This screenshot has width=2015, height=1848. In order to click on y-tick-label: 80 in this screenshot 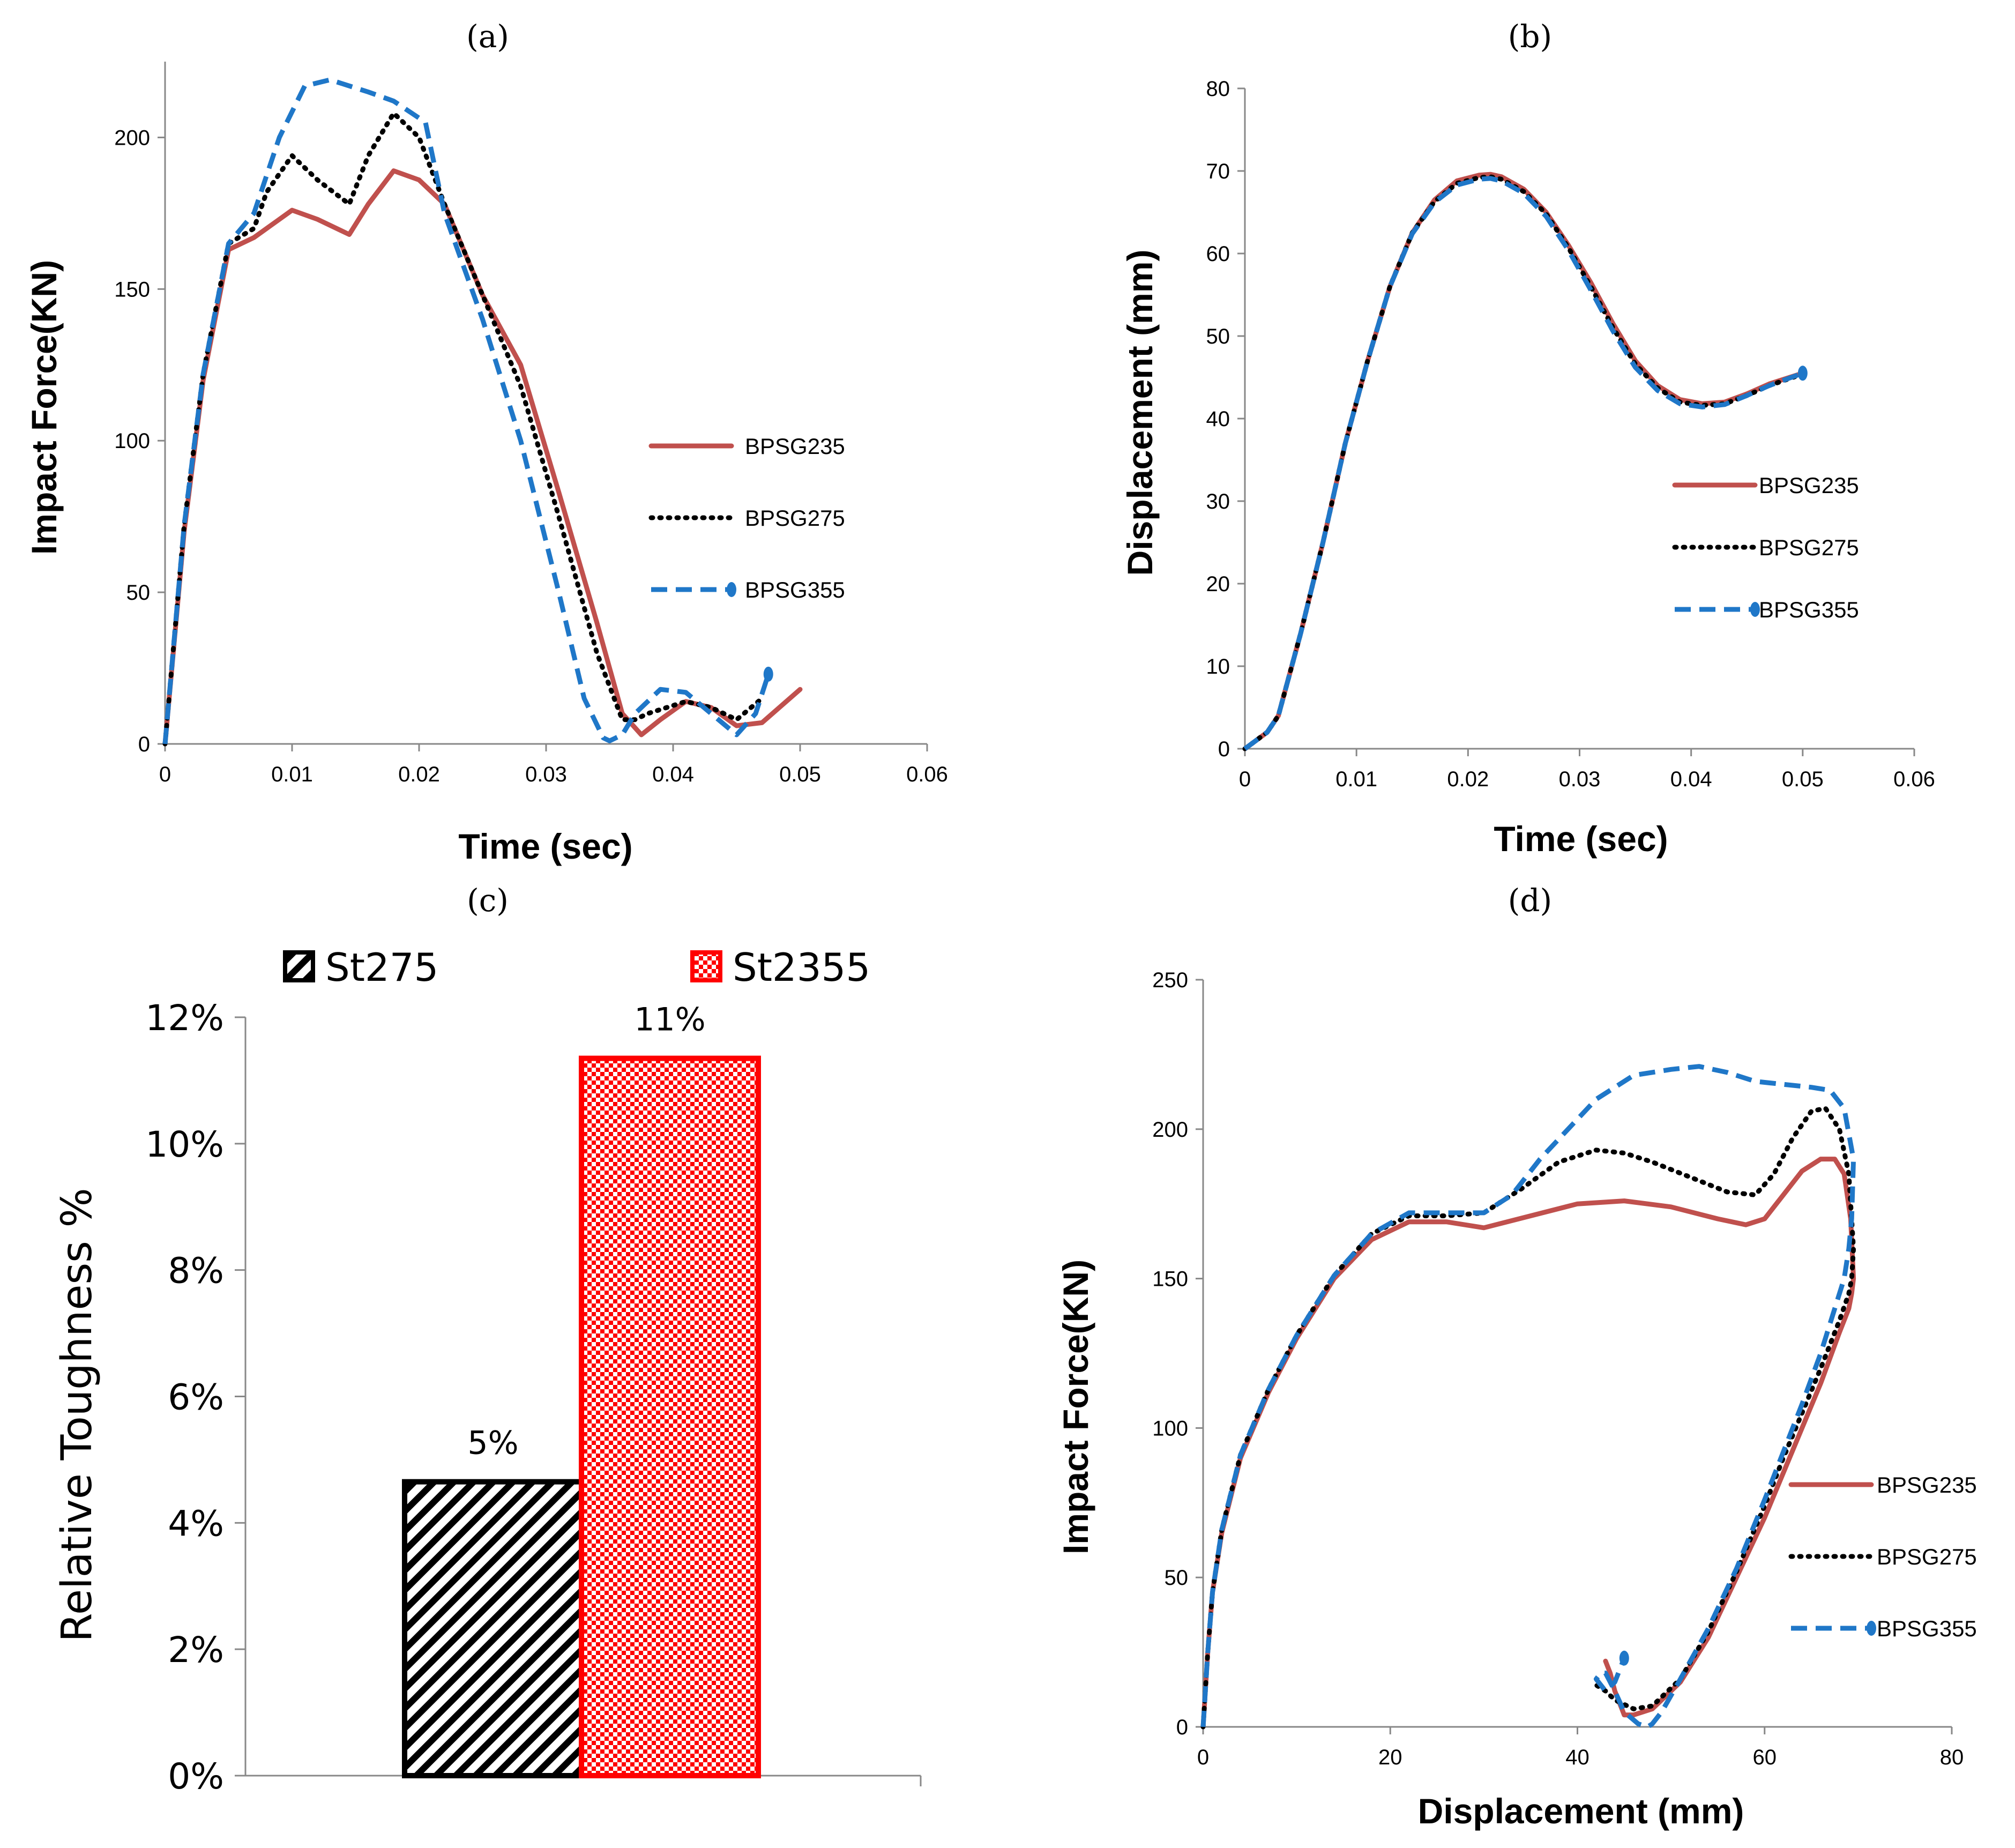, I will do `click(1218, 89)`.